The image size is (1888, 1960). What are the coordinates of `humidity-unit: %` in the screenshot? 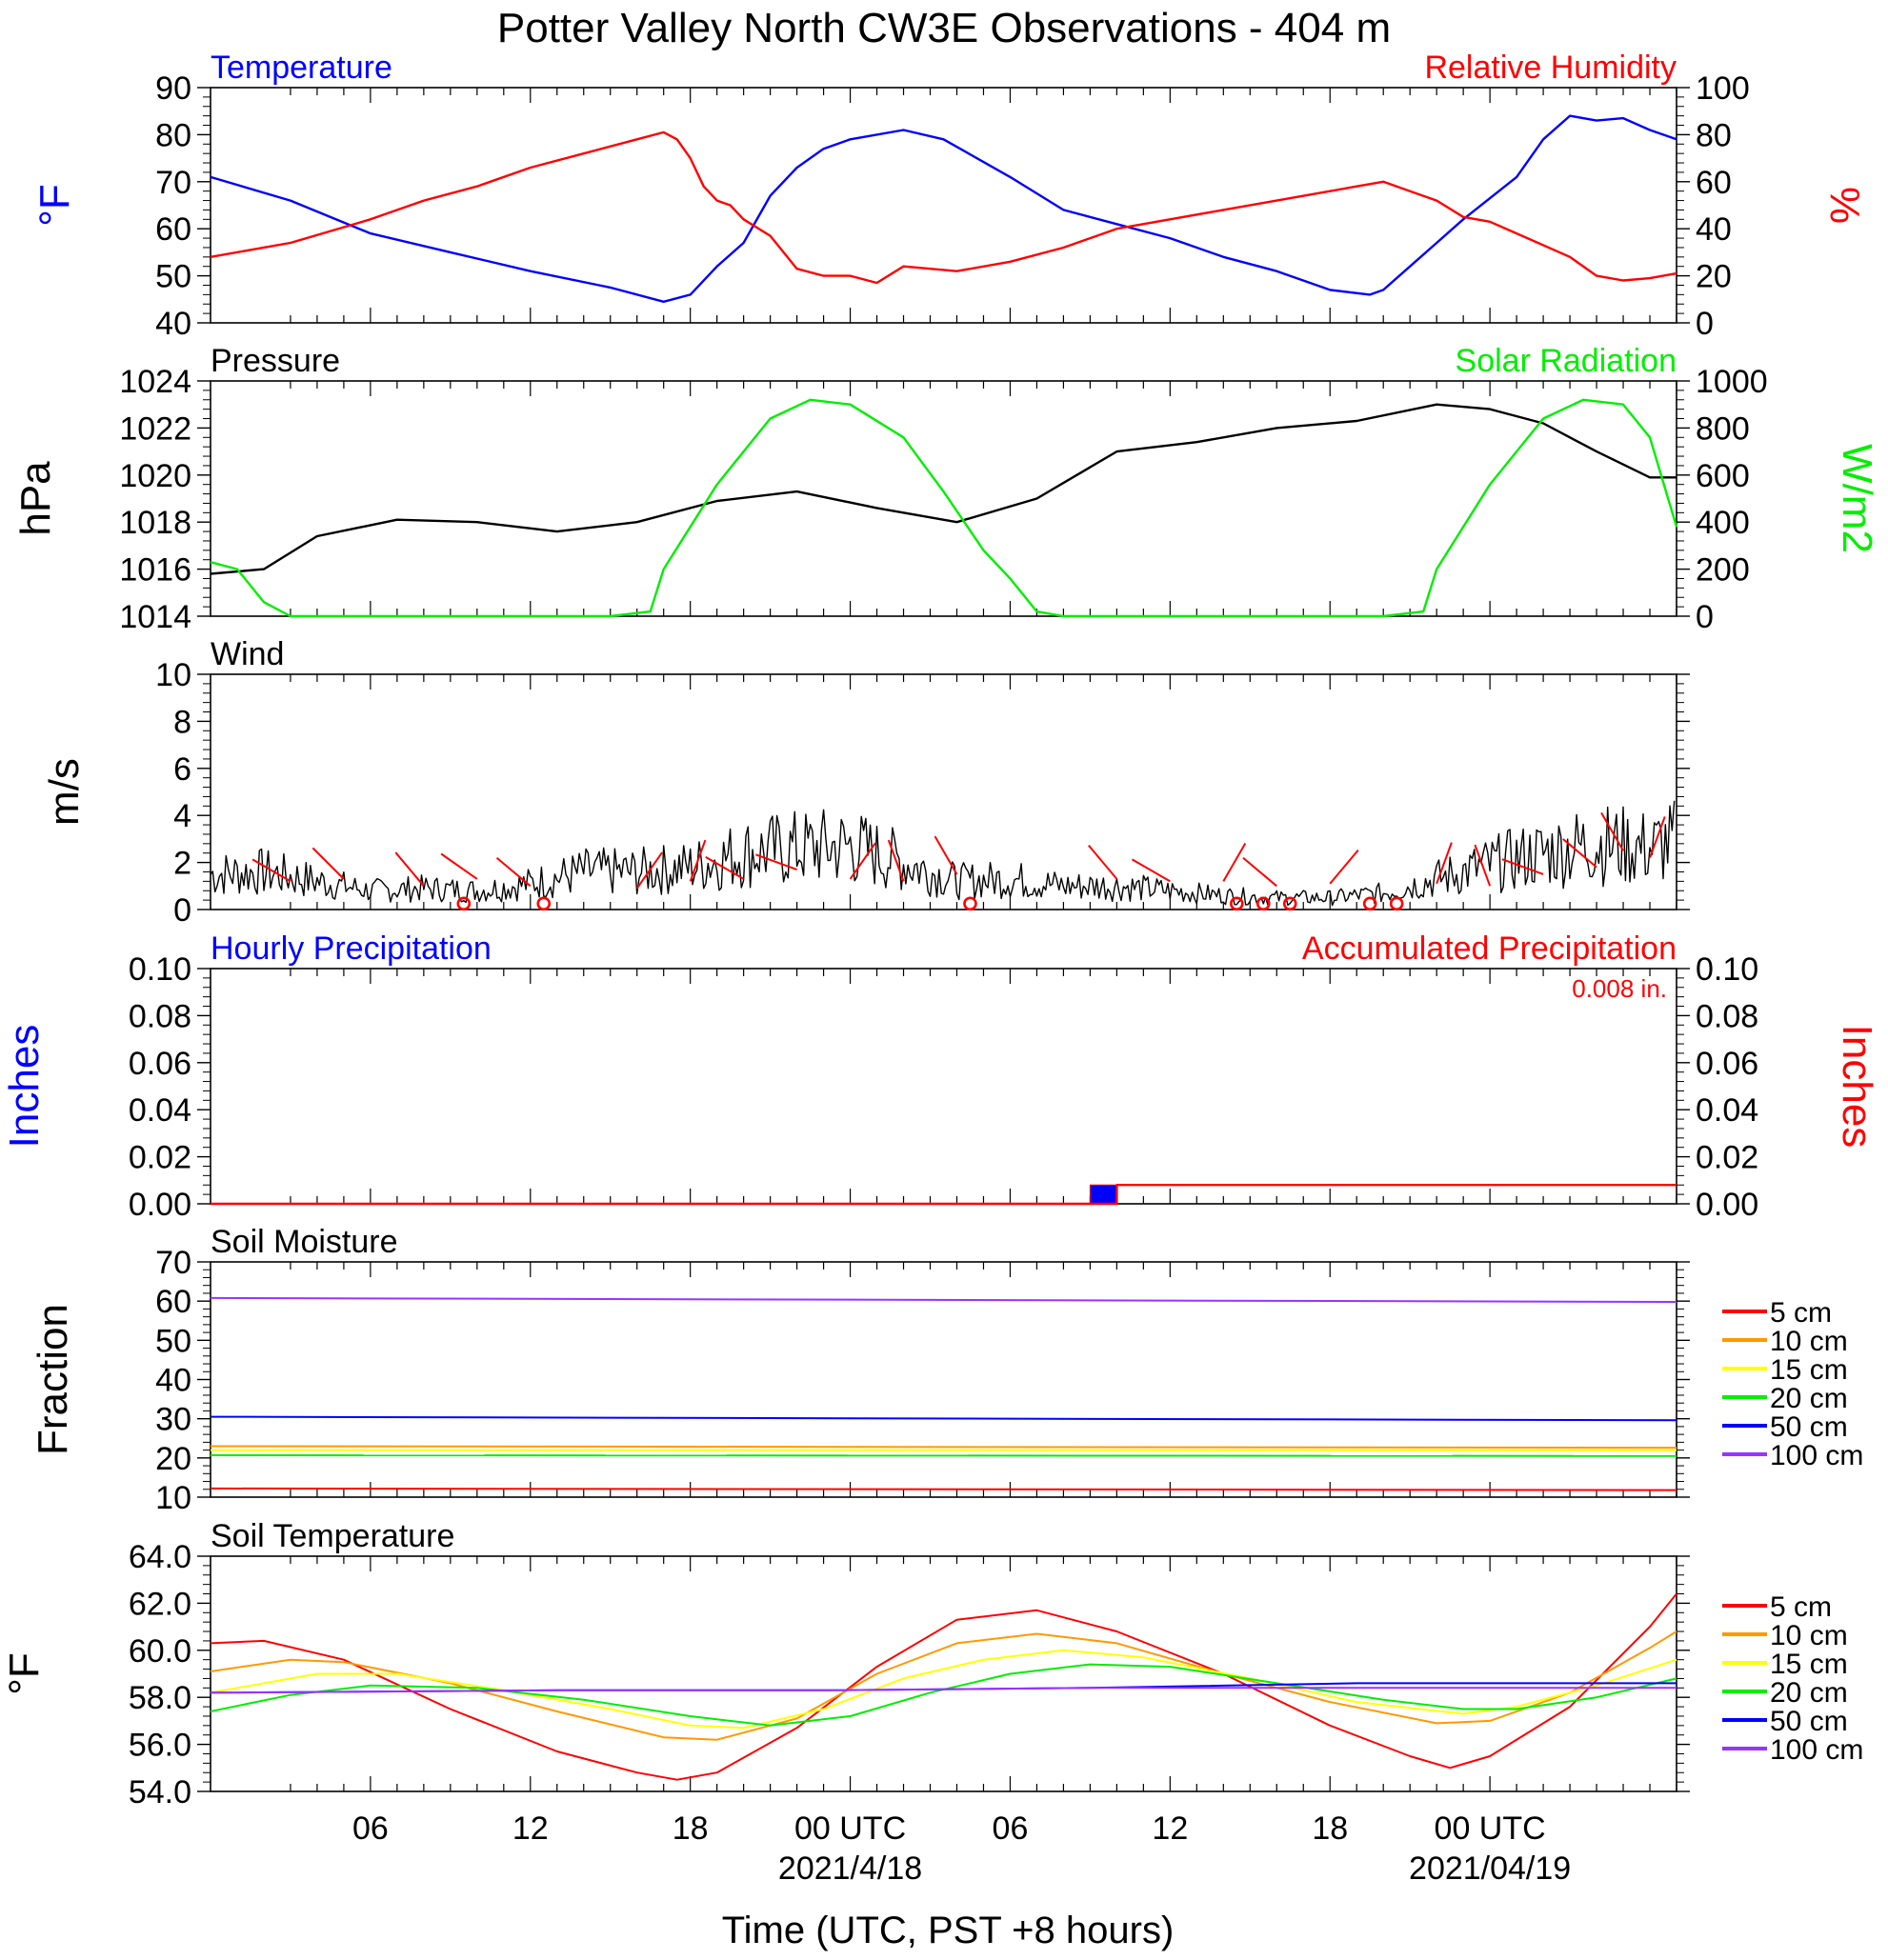 It's located at (1844, 205).